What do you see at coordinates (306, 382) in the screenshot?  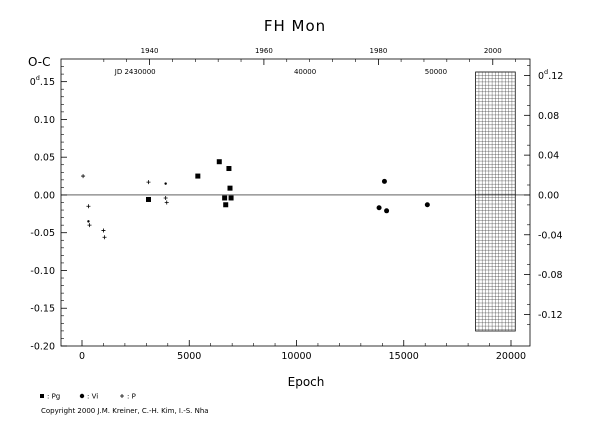 I see `x-axis-label: Epoch` at bounding box center [306, 382].